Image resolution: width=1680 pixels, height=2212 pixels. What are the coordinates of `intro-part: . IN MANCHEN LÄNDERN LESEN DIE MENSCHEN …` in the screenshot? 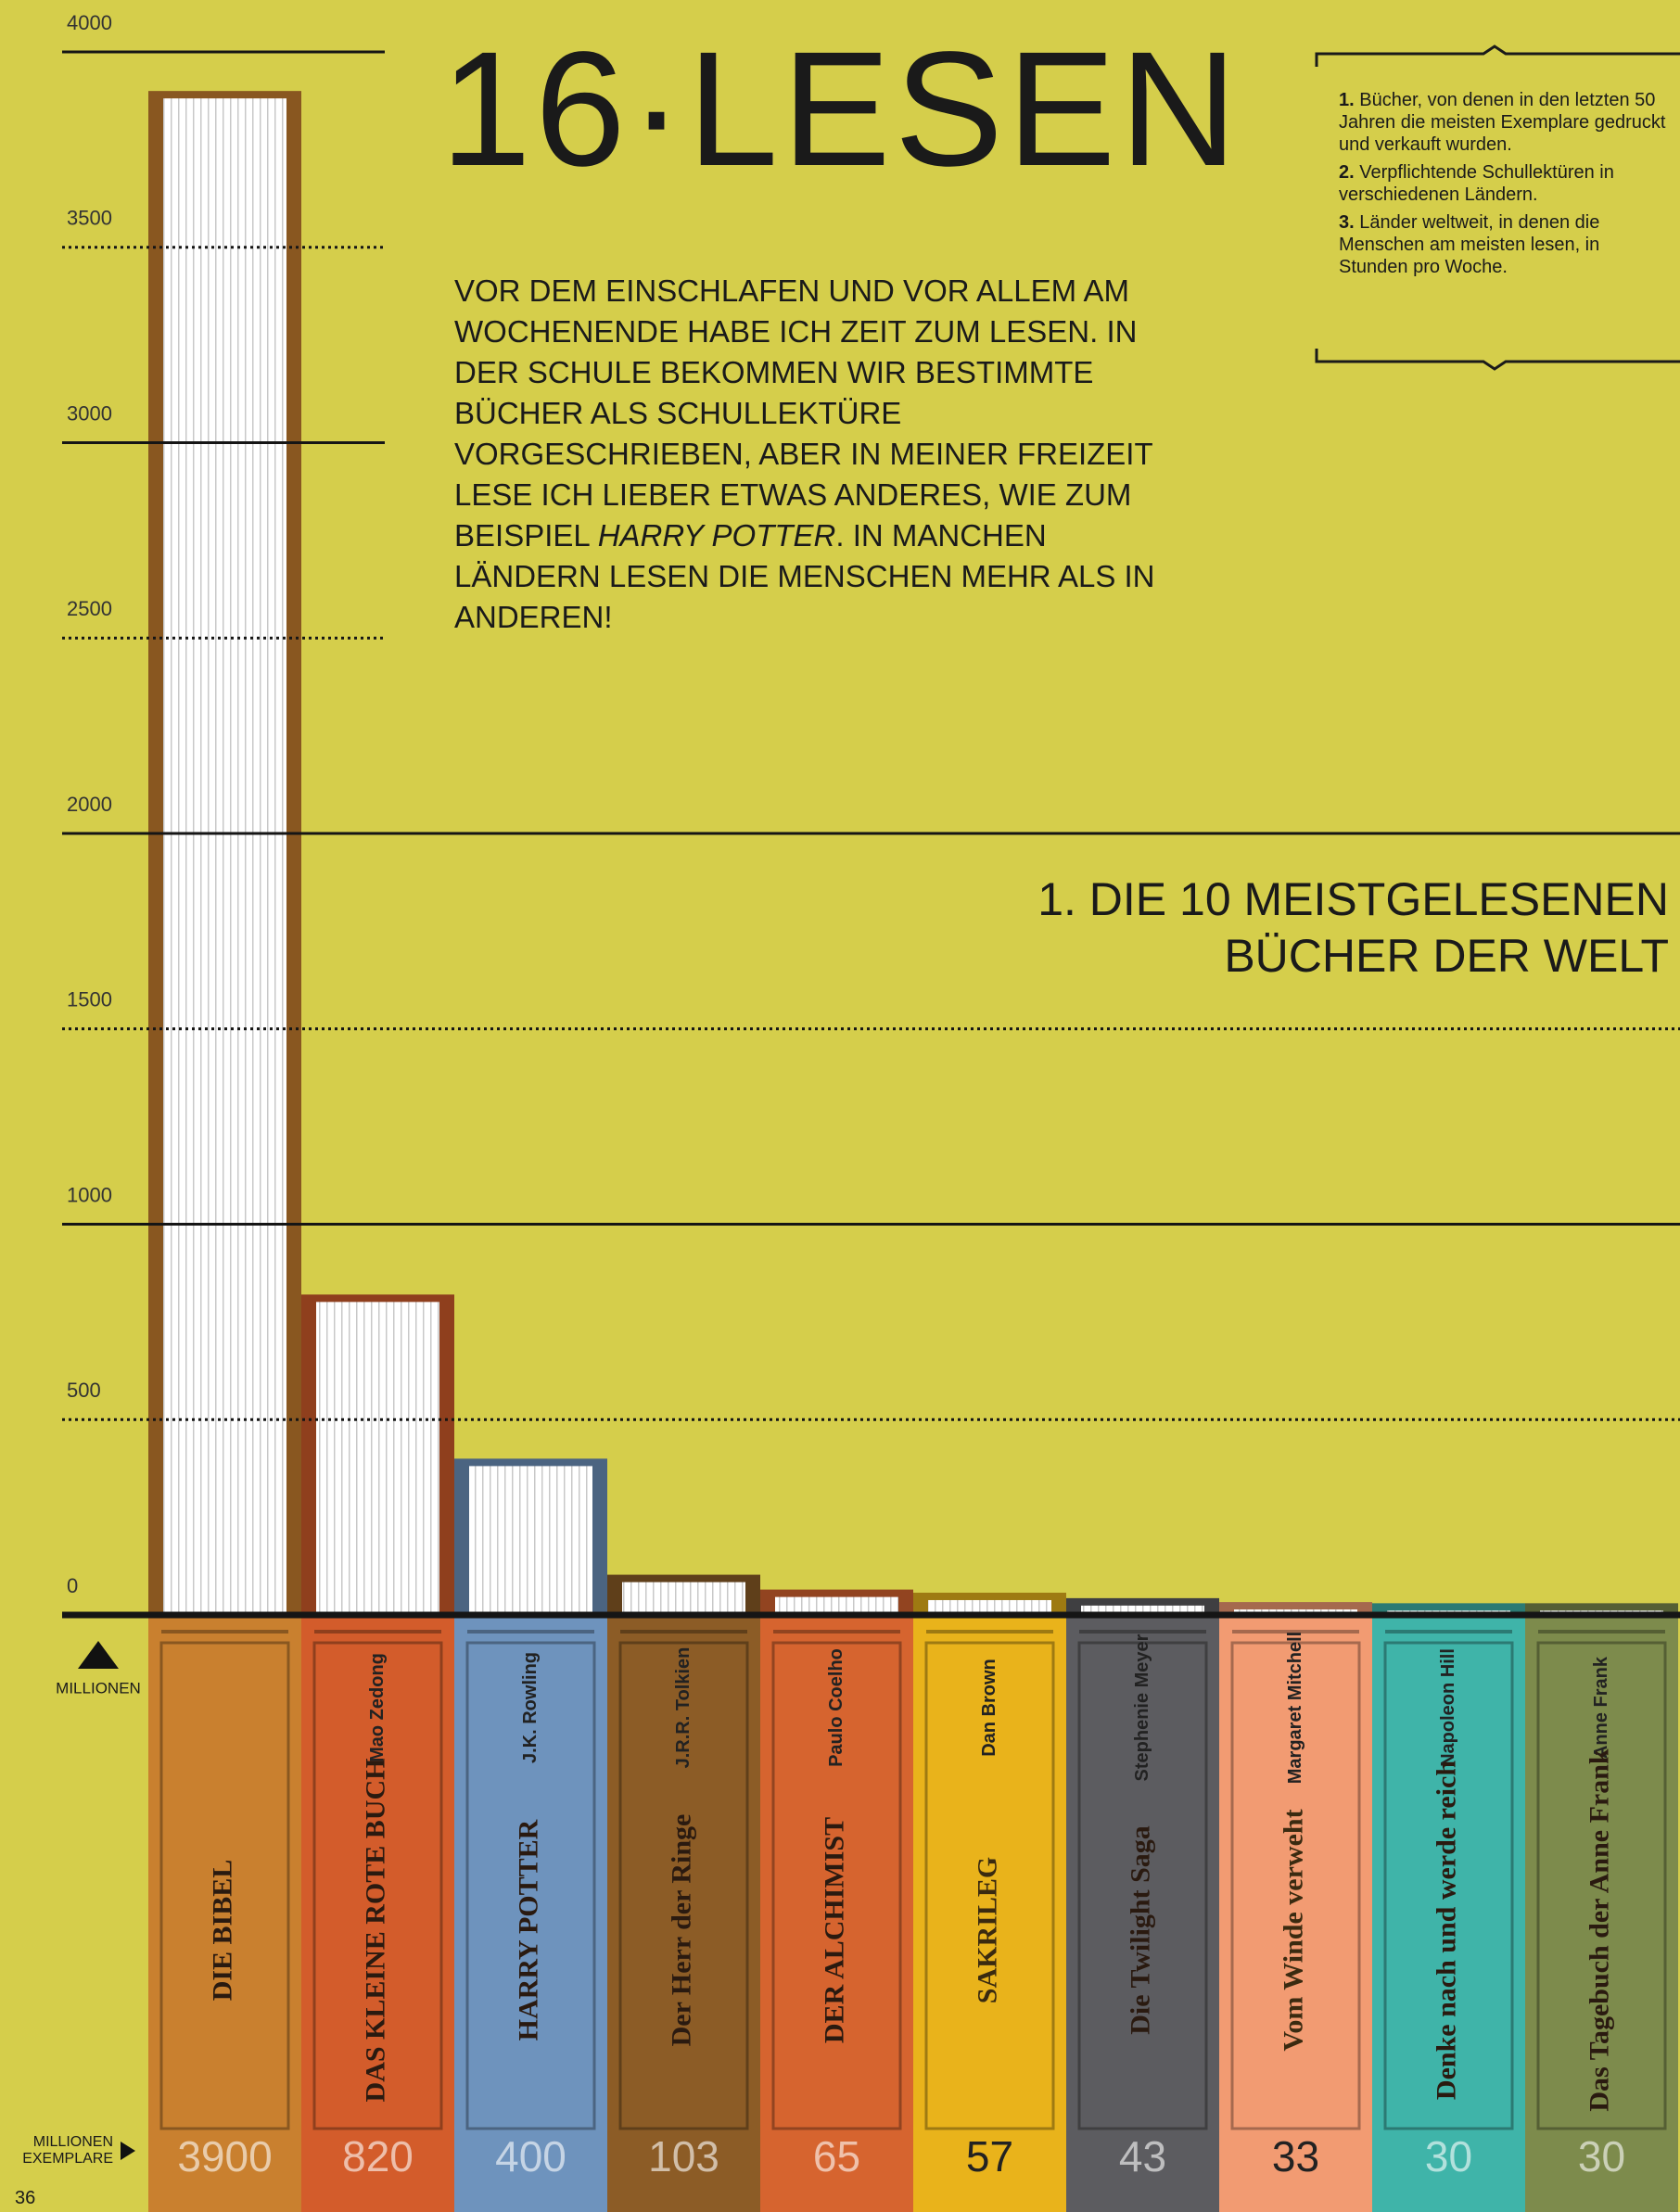 It's located at (804, 576).